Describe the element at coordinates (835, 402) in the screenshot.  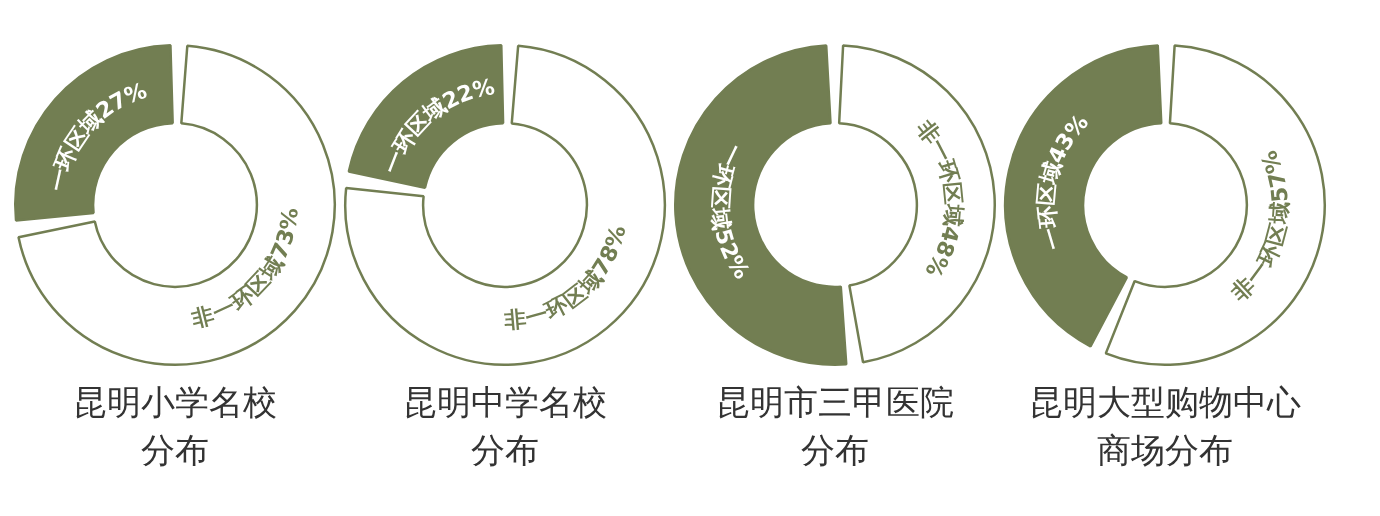
I see `text: 昆明市三甲医院` at that location.